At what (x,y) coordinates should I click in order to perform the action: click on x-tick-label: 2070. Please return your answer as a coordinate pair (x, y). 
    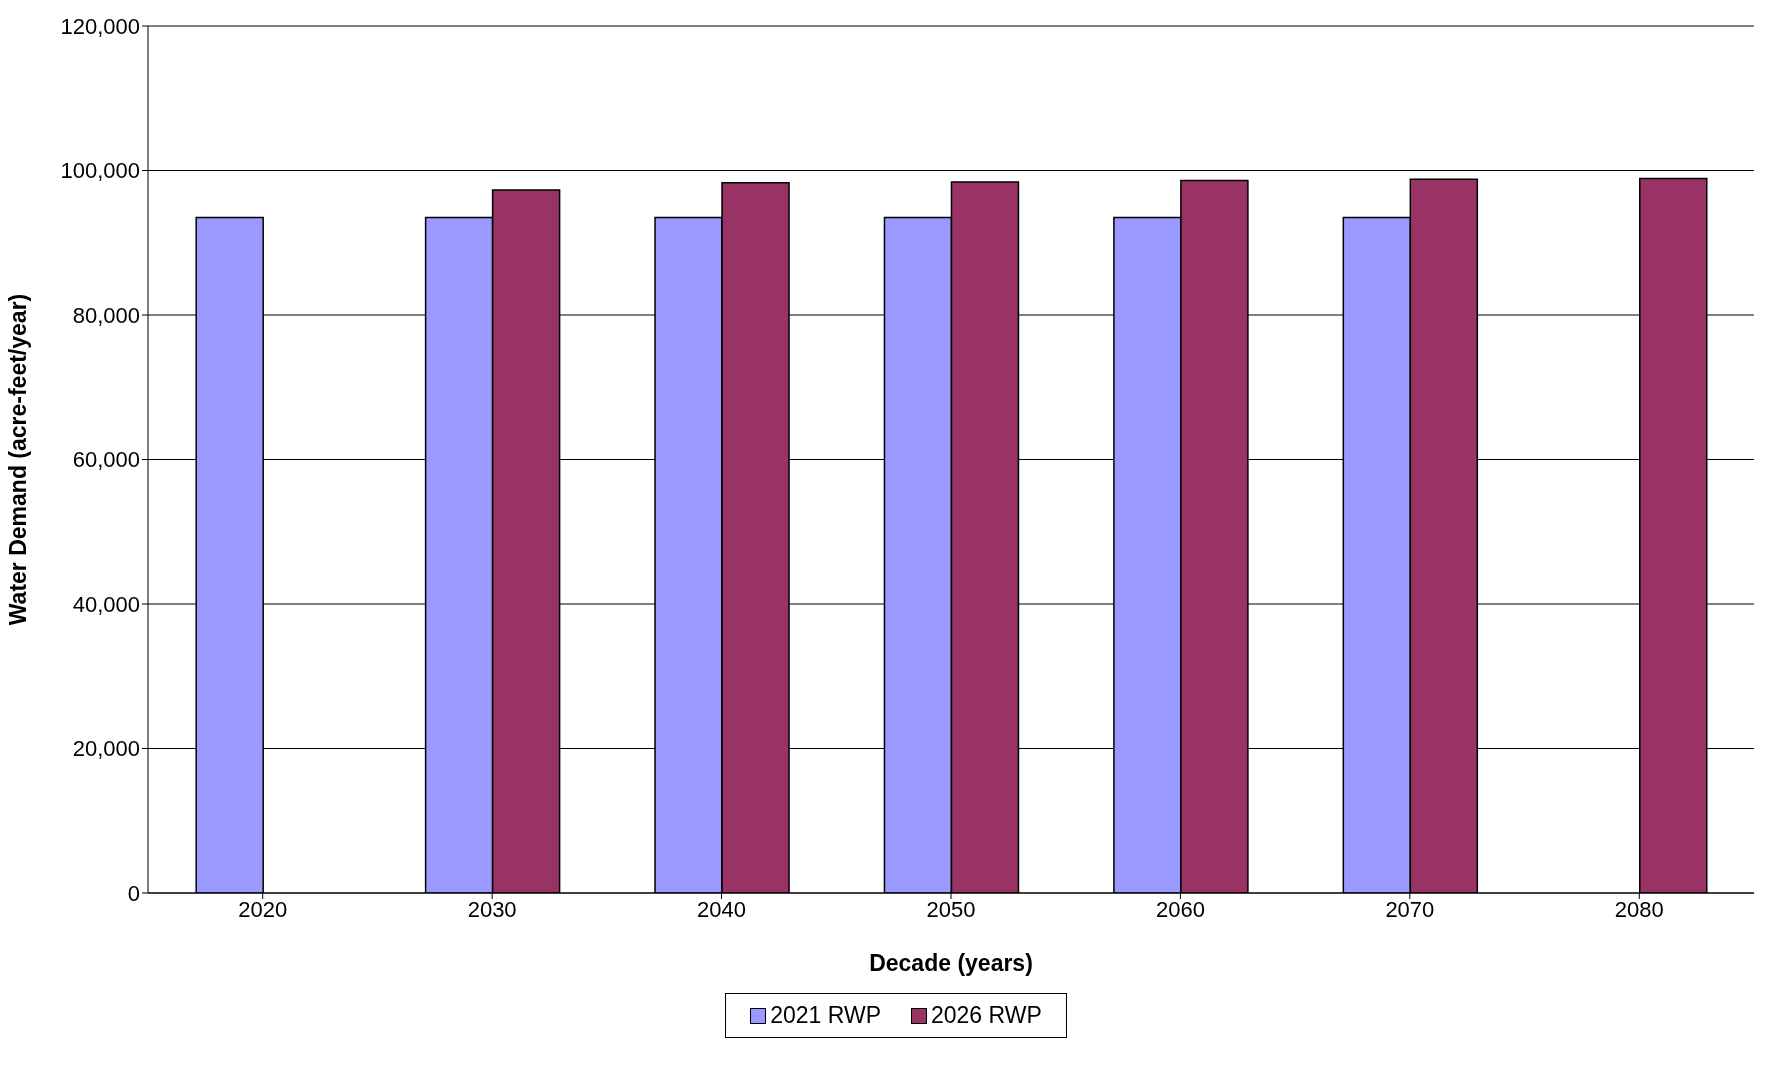
    Looking at the image, I should click on (1410, 909).